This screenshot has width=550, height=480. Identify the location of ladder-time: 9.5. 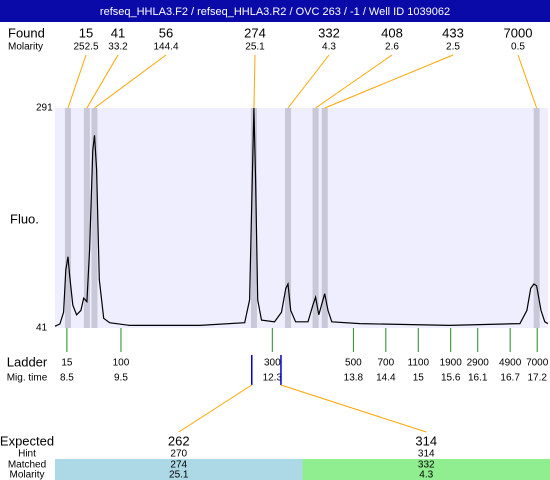
(121, 378).